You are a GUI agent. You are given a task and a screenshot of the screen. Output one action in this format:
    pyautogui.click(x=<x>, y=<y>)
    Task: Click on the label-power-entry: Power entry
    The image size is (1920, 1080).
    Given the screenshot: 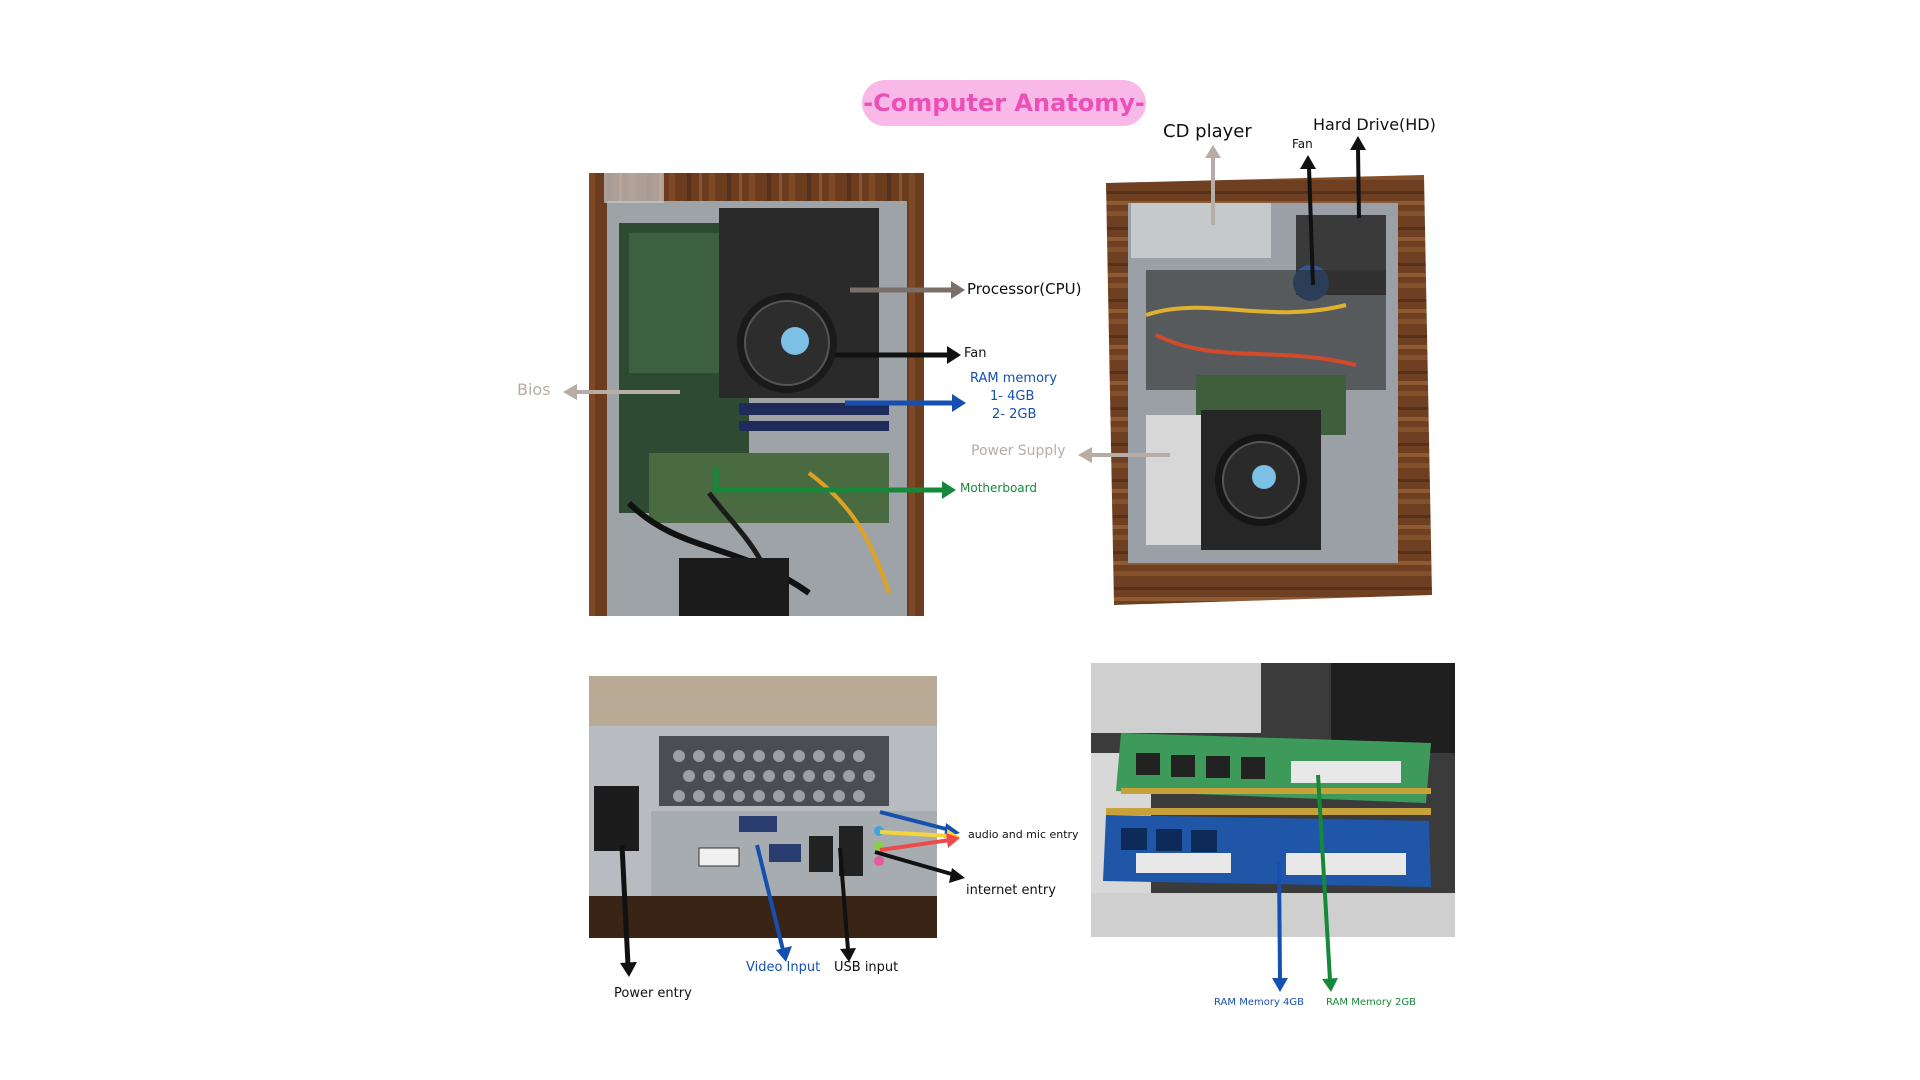 What is the action you would take?
    pyautogui.click(x=653, y=993)
    